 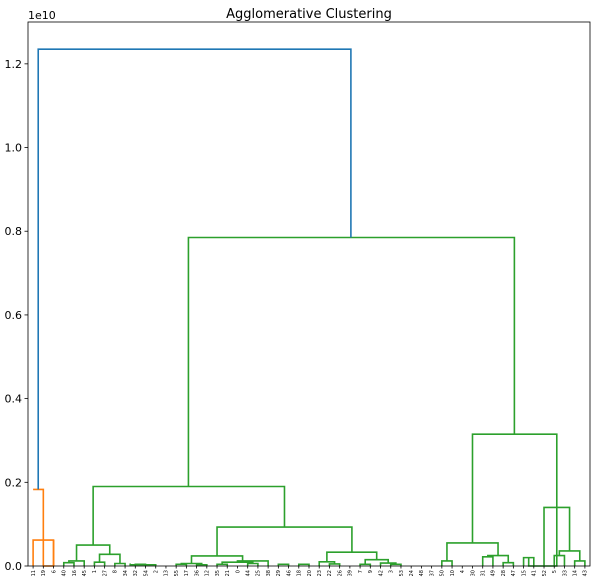 What do you see at coordinates (535, 573) in the screenshot?
I see `leaf-label: 41` at bounding box center [535, 573].